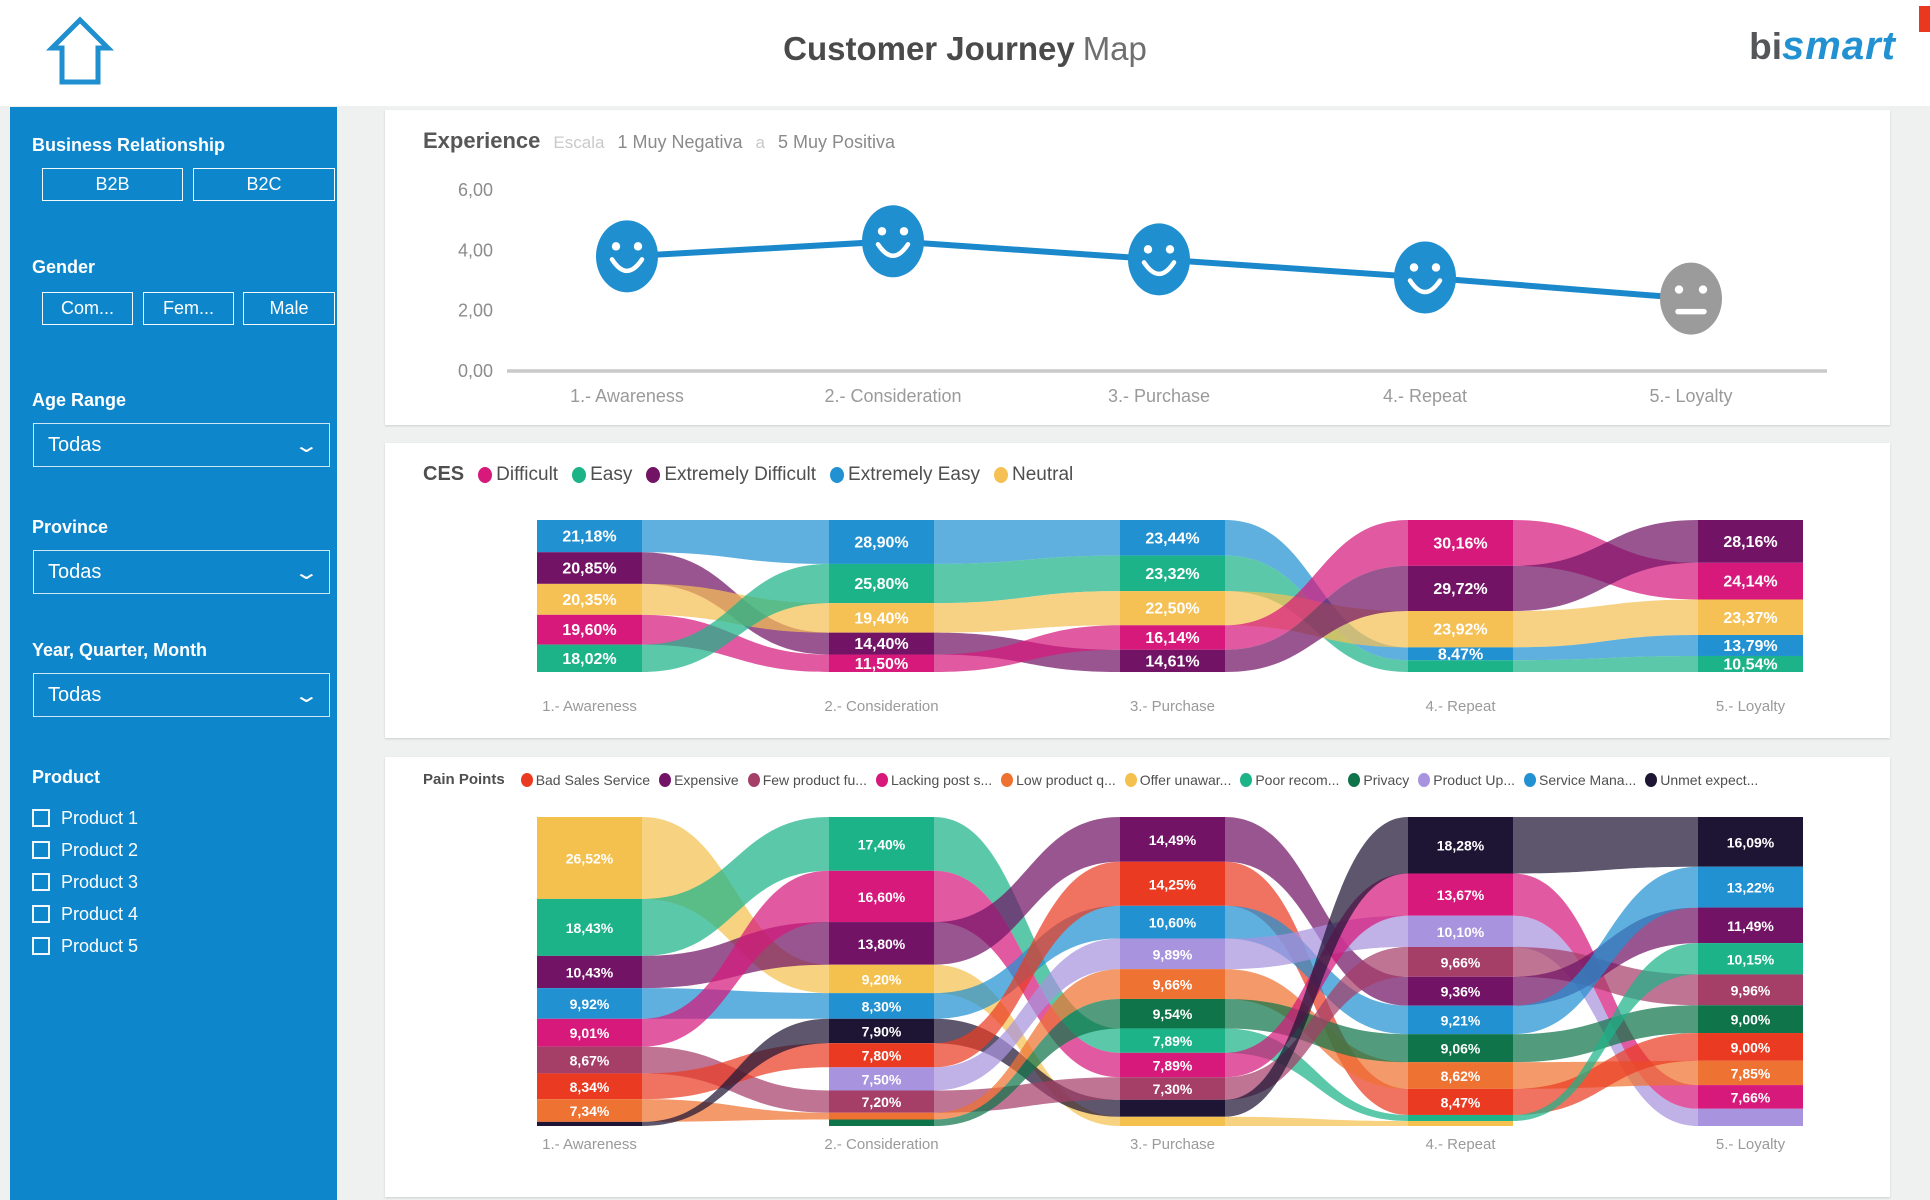 This screenshot has width=1930, height=1200. Describe the element at coordinates (79, 400) in the screenshot. I see `filter-label-age-range: Age Range` at that location.